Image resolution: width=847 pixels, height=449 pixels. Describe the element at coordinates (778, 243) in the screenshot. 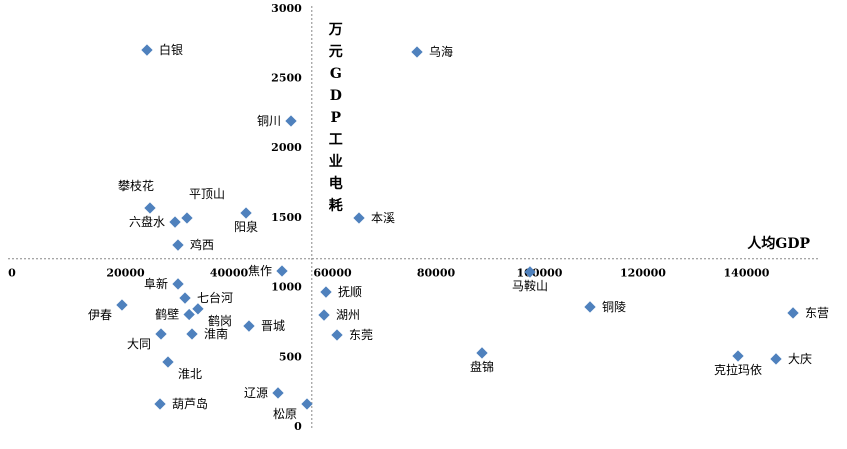

I see `x-axis-title: 人均GDP` at that location.